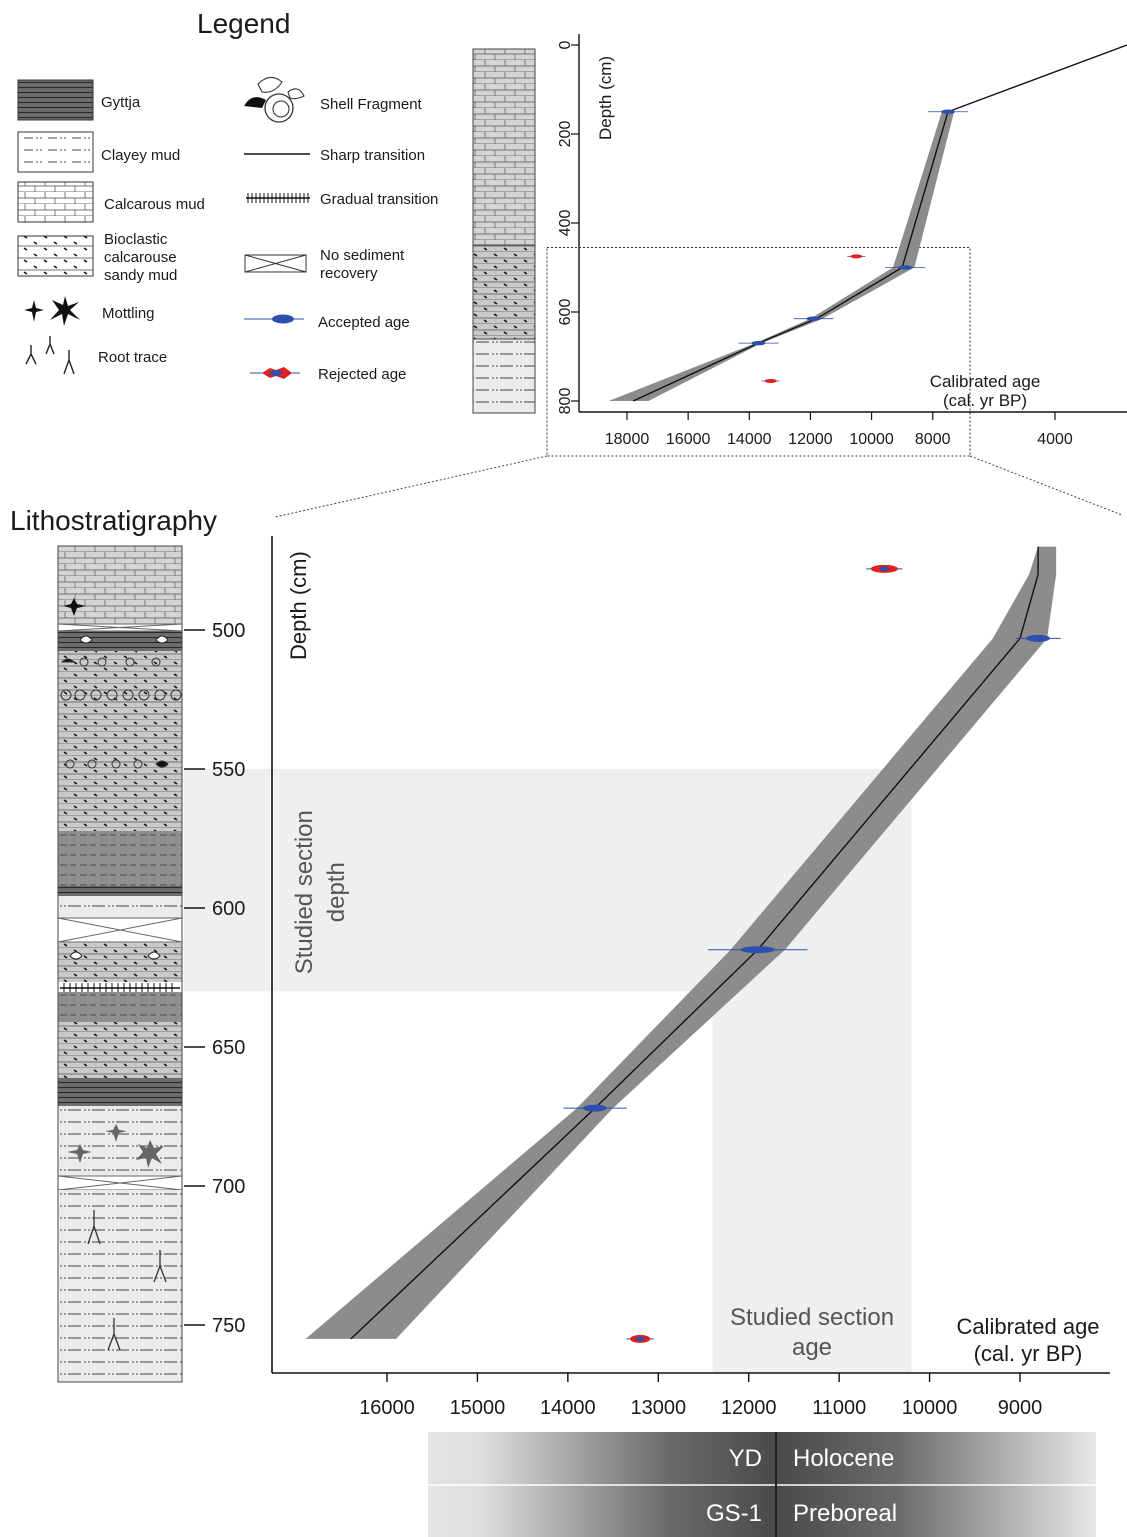 Image resolution: width=1127 pixels, height=1537 pixels. Describe the element at coordinates (275, 263) in the screenshot. I see `no-recovery-icon` at that location.